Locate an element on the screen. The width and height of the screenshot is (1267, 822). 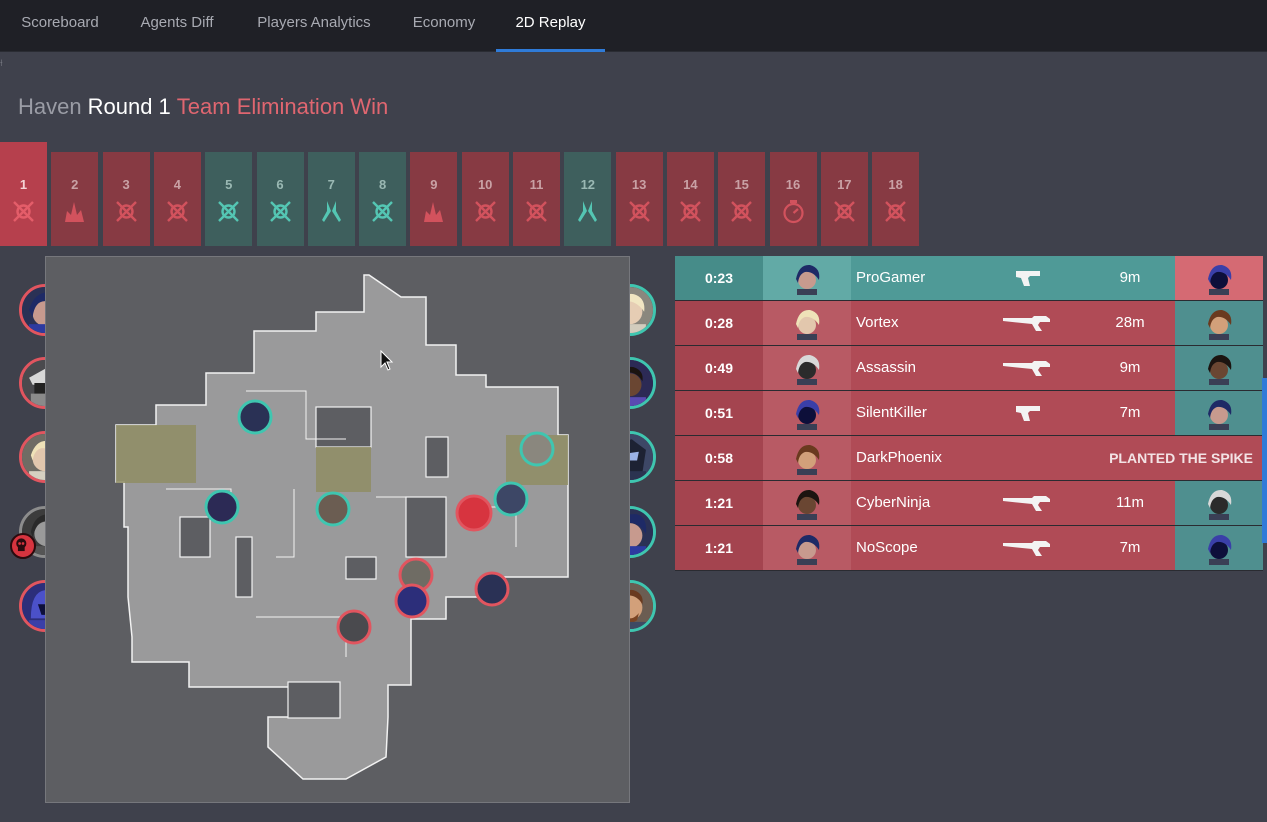
round-tile-5: 5 is located at coordinates (229, 199).